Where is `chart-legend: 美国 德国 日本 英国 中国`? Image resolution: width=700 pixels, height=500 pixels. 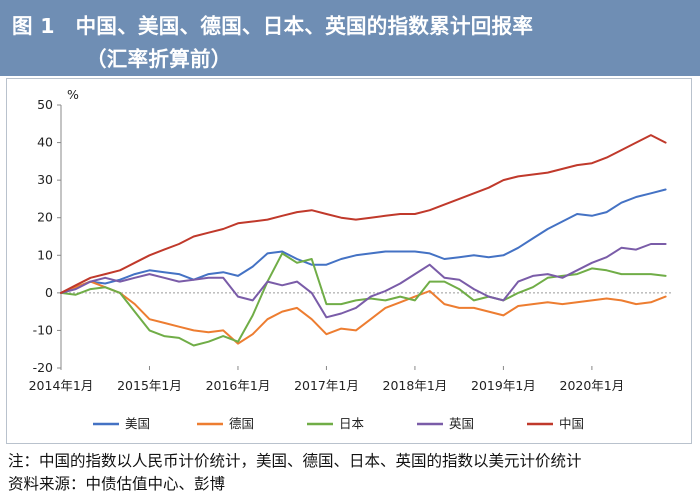
chart-legend: 美国 德国 日本 英国 中国 is located at coordinates (338, 423).